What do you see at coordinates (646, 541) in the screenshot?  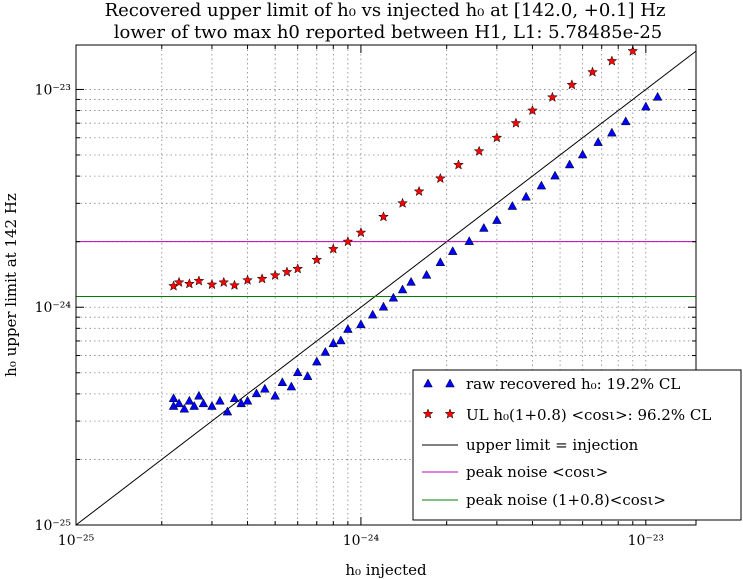 I see `x-tick-label: 10⁻²³` at bounding box center [646, 541].